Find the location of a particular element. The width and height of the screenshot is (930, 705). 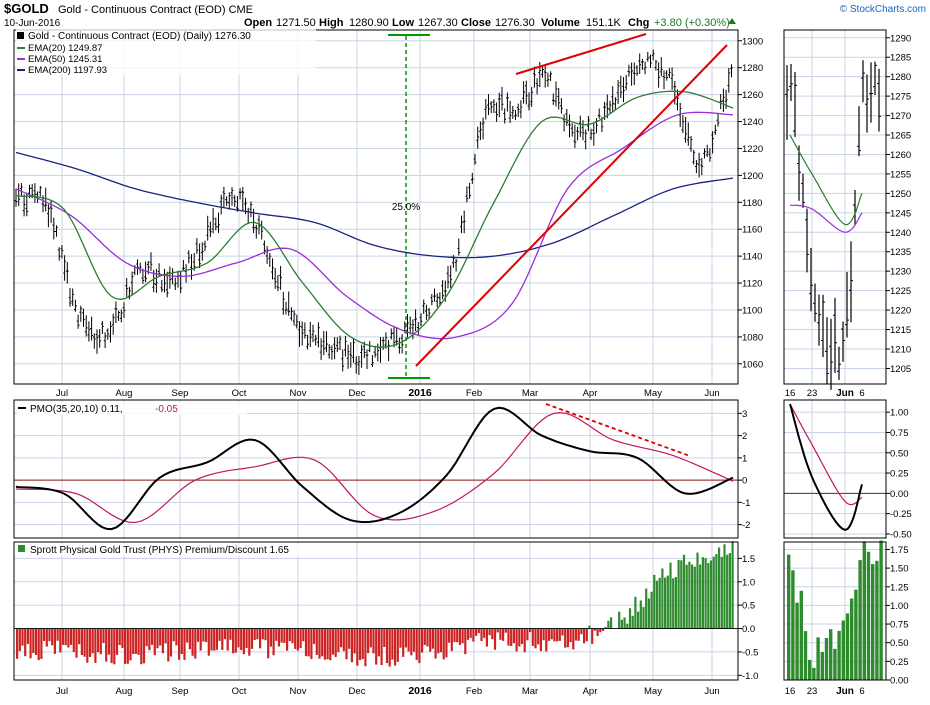

zoom-price-y-tick-label-12: 1265 is located at coordinates (900, 136).